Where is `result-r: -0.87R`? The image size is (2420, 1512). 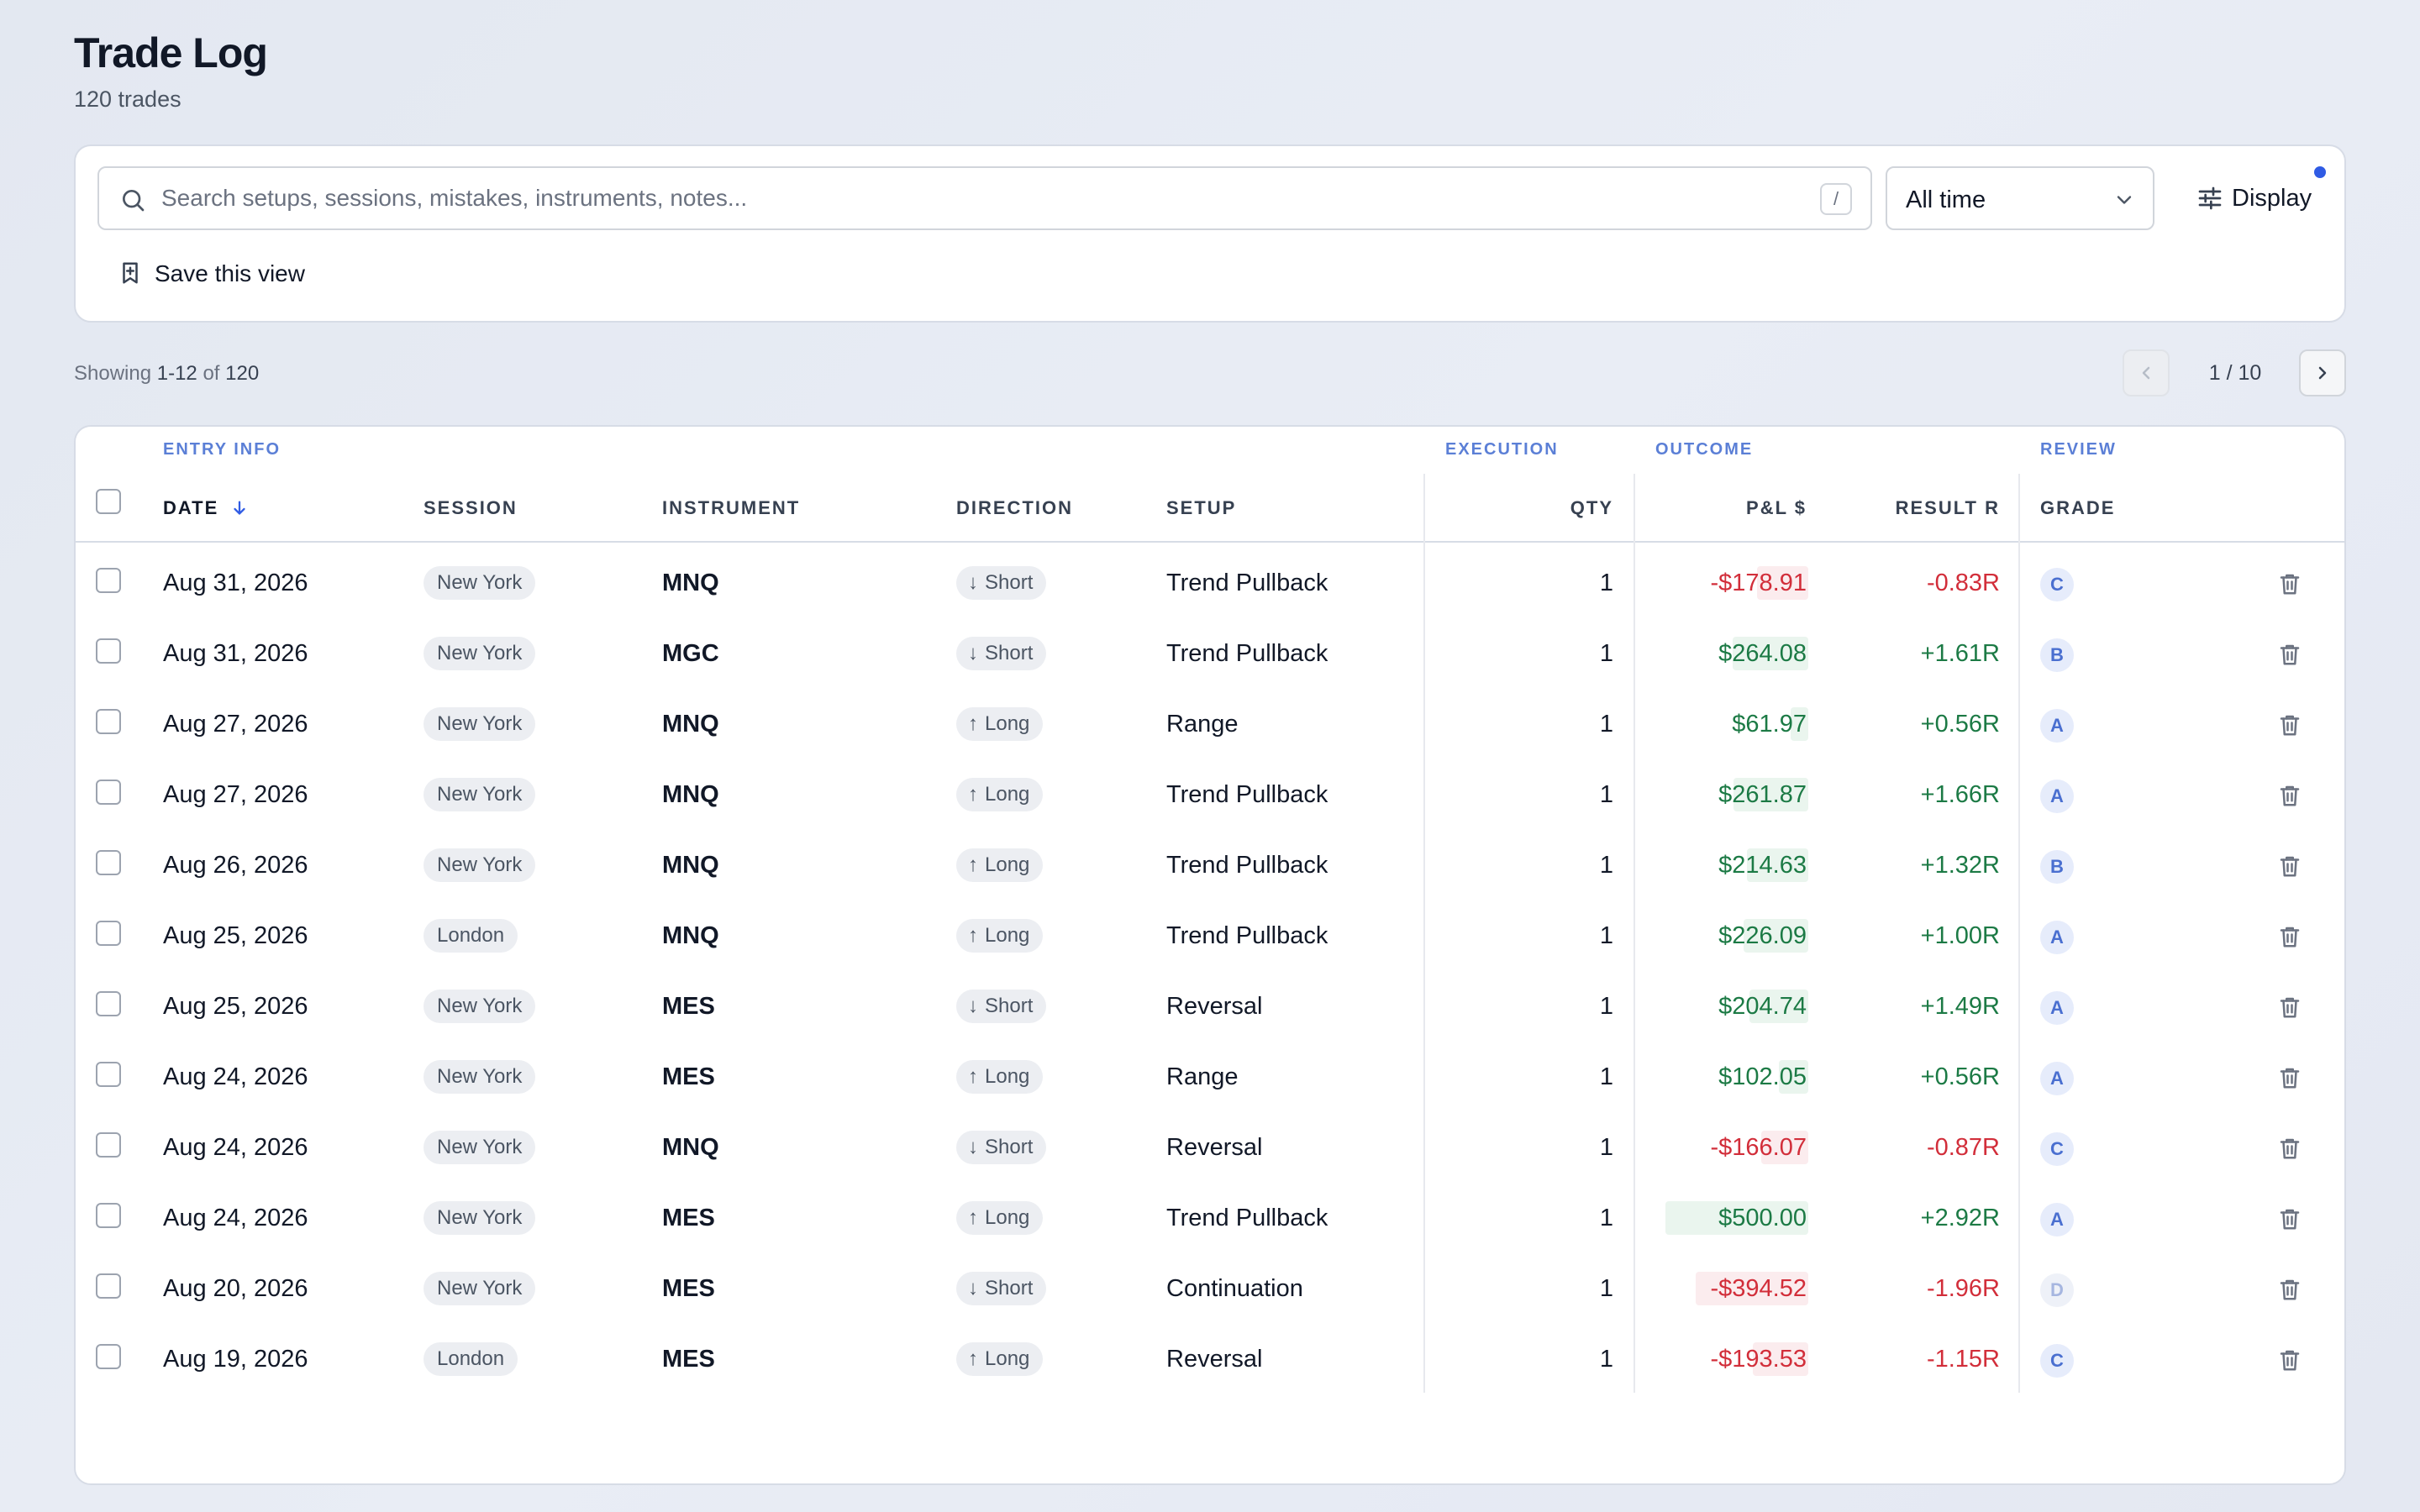 result-r: -0.87R is located at coordinates (1963, 1147).